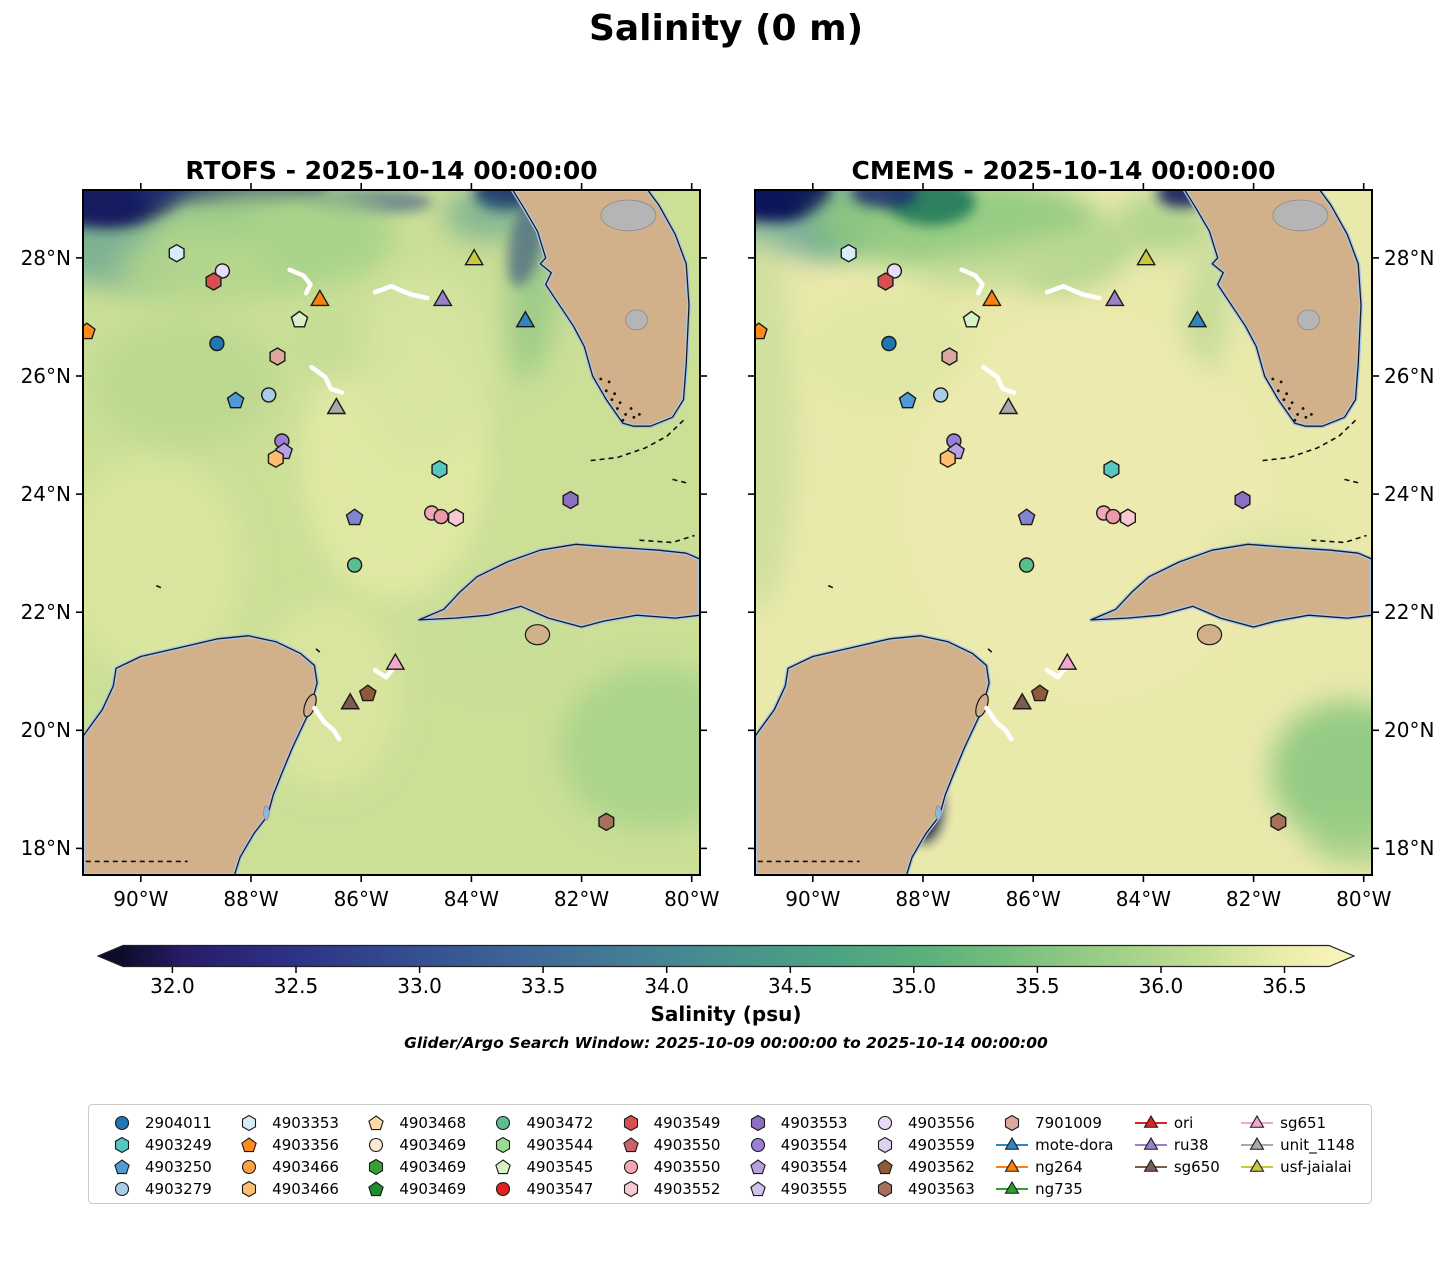  What do you see at coordinates (45, 376) in the screenshot?
I see `y-tick-label: 26°N` at bounding box center [45, 376].